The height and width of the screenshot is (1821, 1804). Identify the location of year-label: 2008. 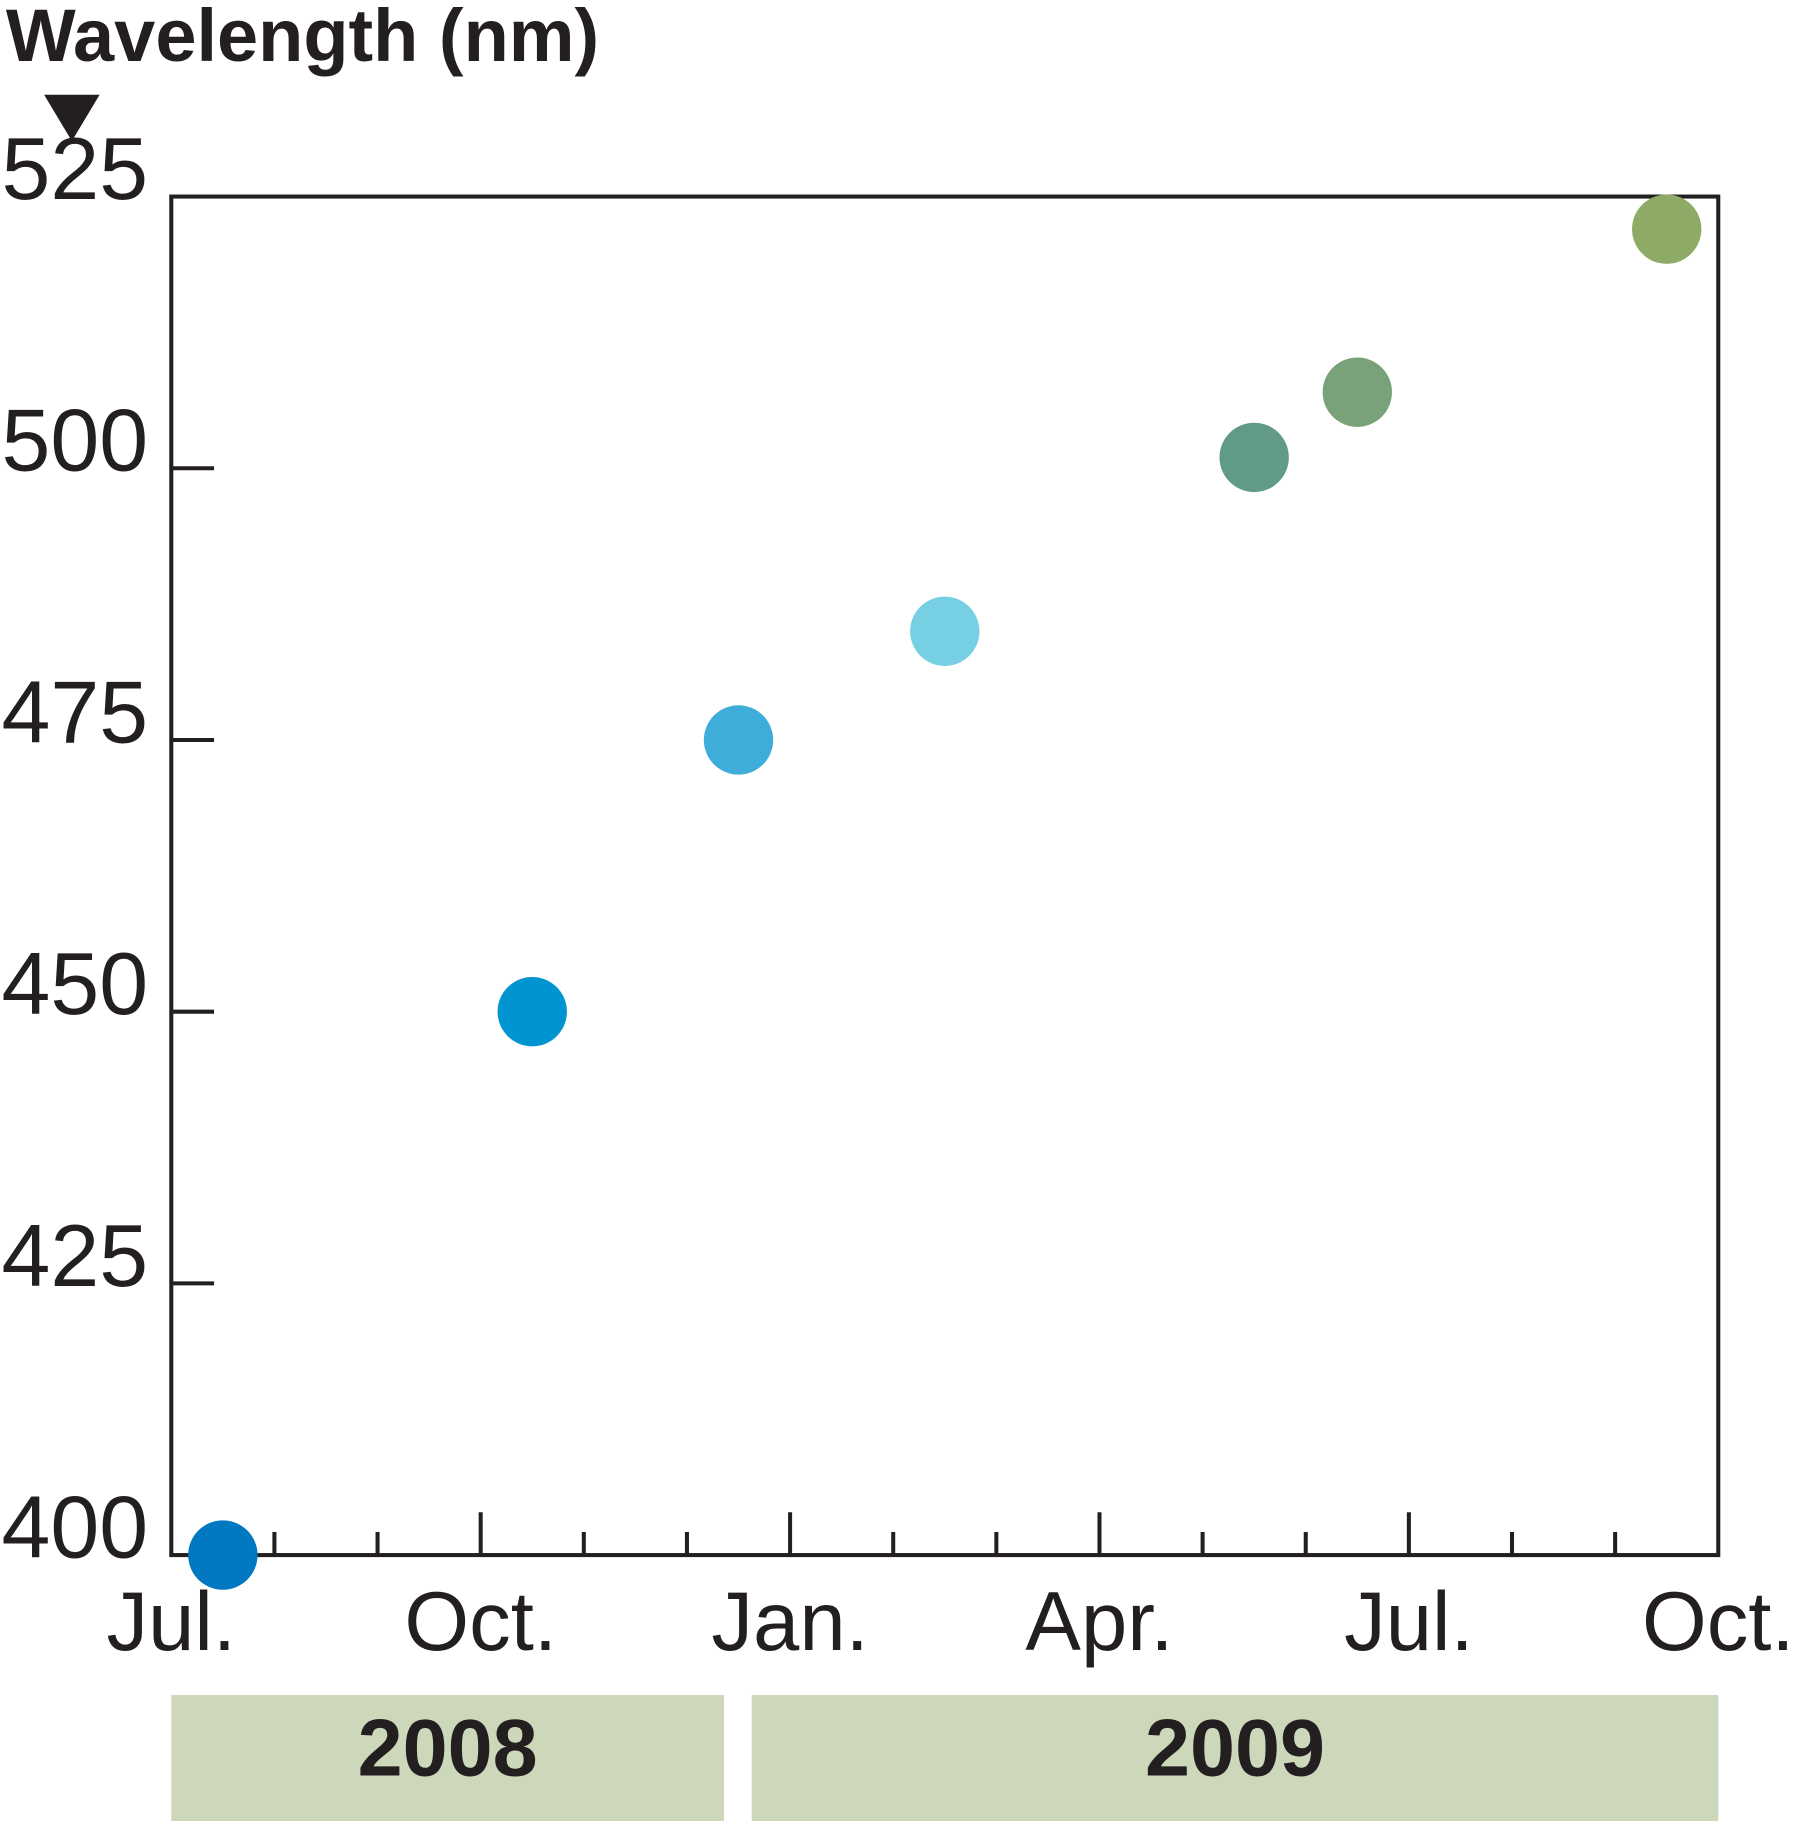
(448, 1748).